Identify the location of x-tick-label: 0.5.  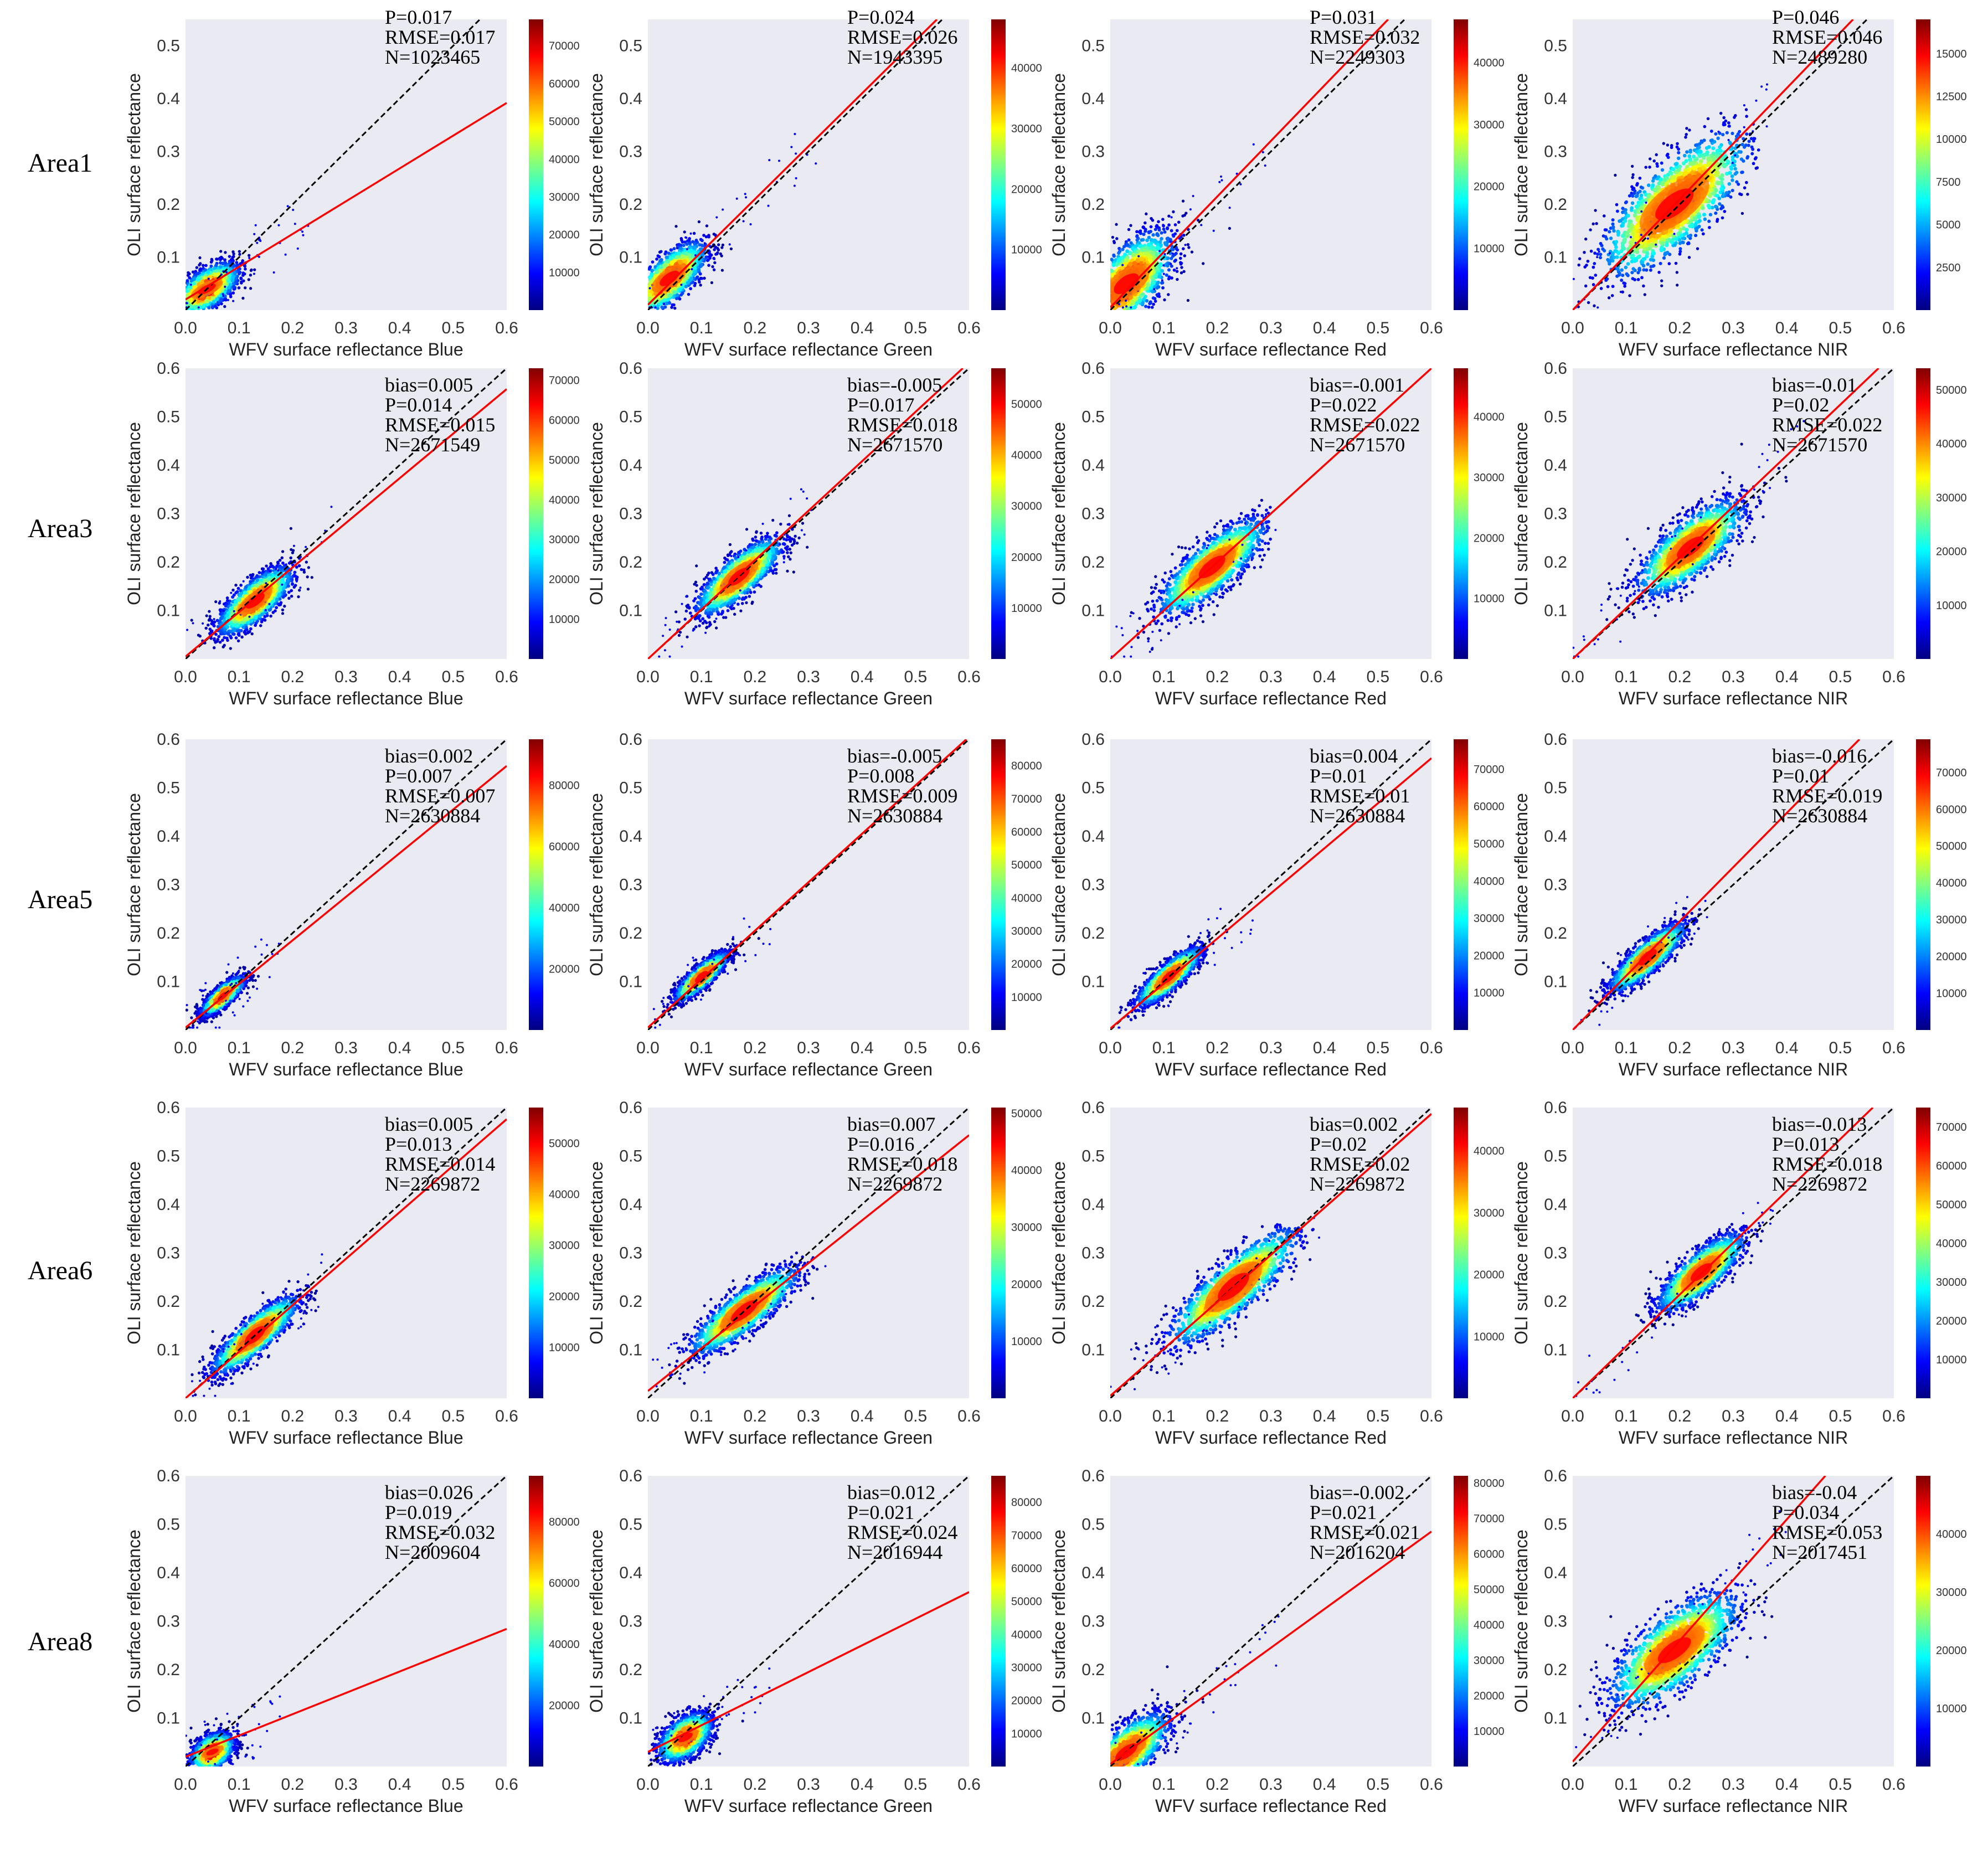
(453, 677).